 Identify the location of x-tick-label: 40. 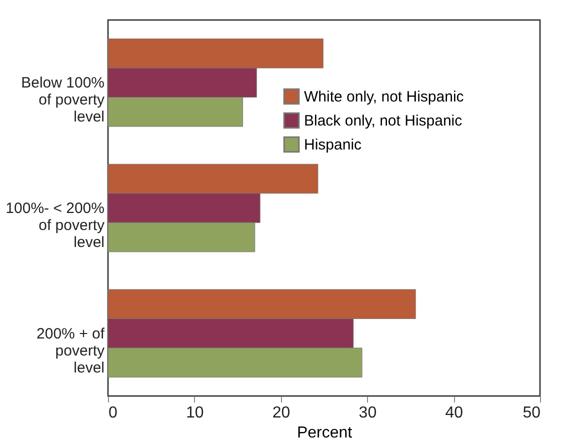
(454, 413).